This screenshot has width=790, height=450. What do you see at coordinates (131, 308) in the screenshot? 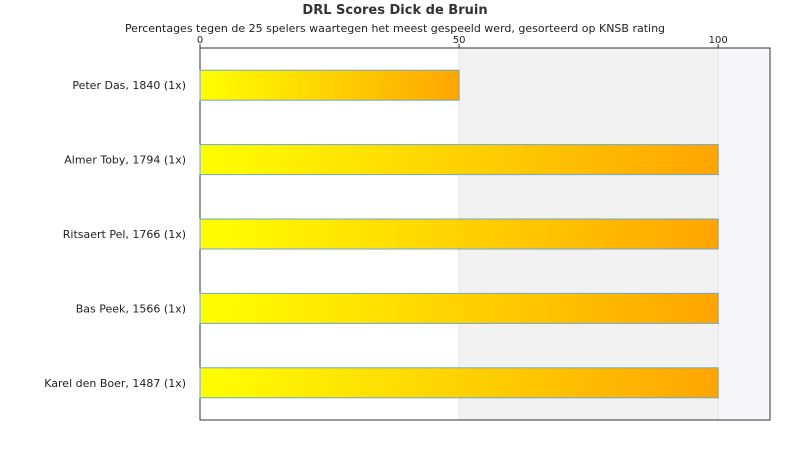
I see `category-label: Bas Peek, 1566 (1x)` at bounding box center [131, 308].